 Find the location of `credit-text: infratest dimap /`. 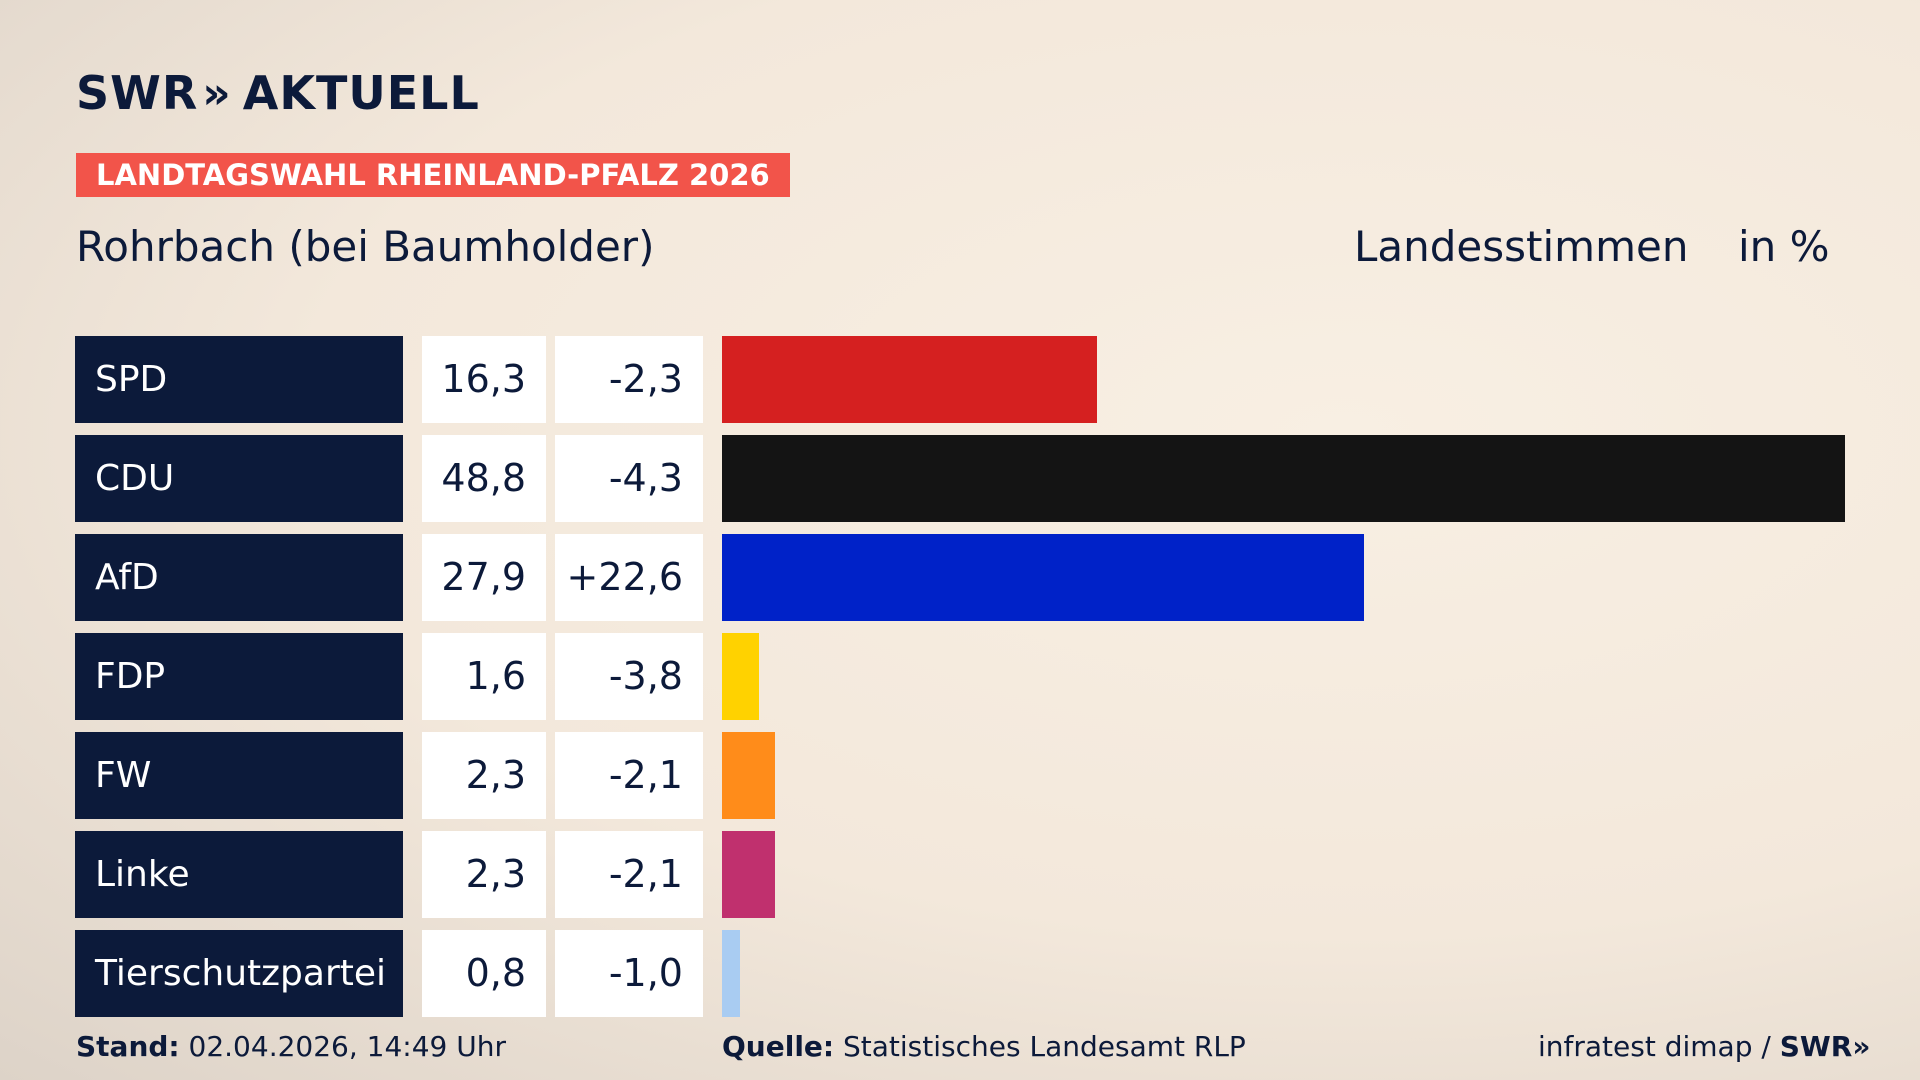

credit-text: infratest dimap / is located at coordinates (1654, 1046).